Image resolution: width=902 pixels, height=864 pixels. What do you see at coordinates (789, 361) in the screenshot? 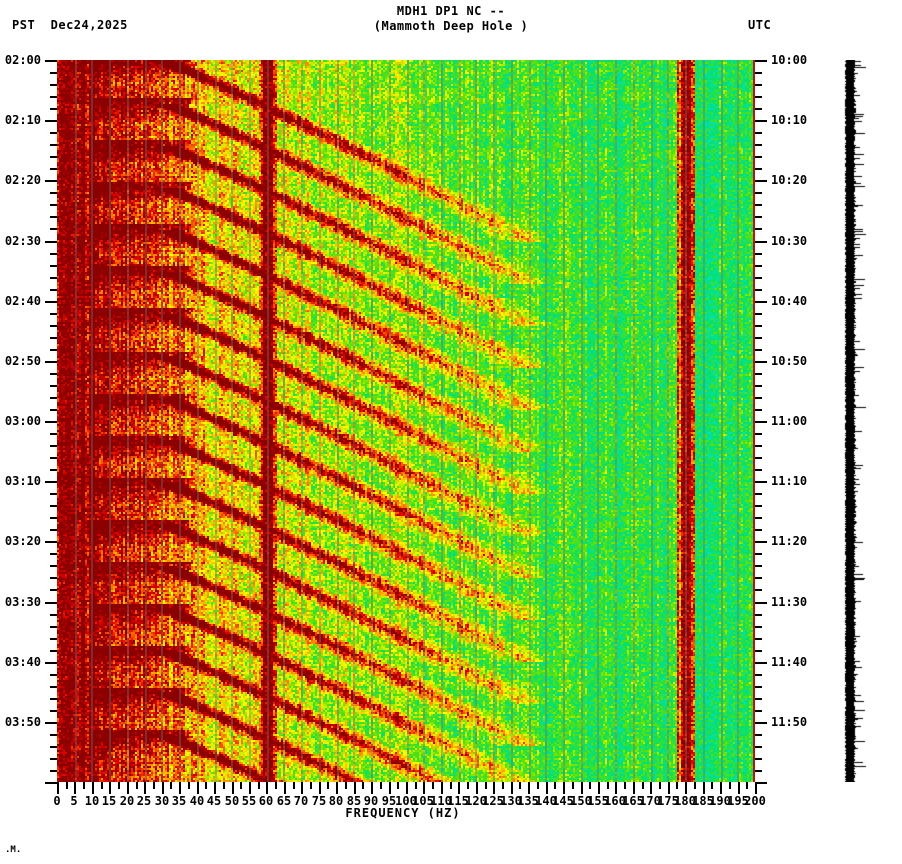
I see `time-label-utc-5: 10:50` at bounding box center [789, 361].